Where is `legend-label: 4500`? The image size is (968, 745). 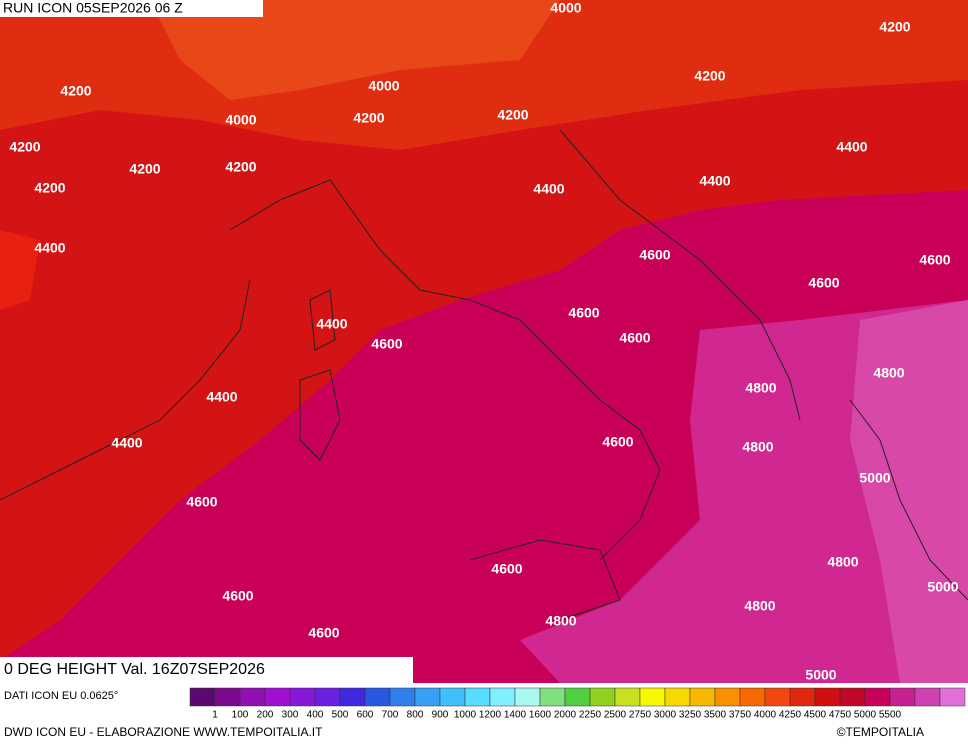 legend-label: 4500 is located at coordinates (815, 715).